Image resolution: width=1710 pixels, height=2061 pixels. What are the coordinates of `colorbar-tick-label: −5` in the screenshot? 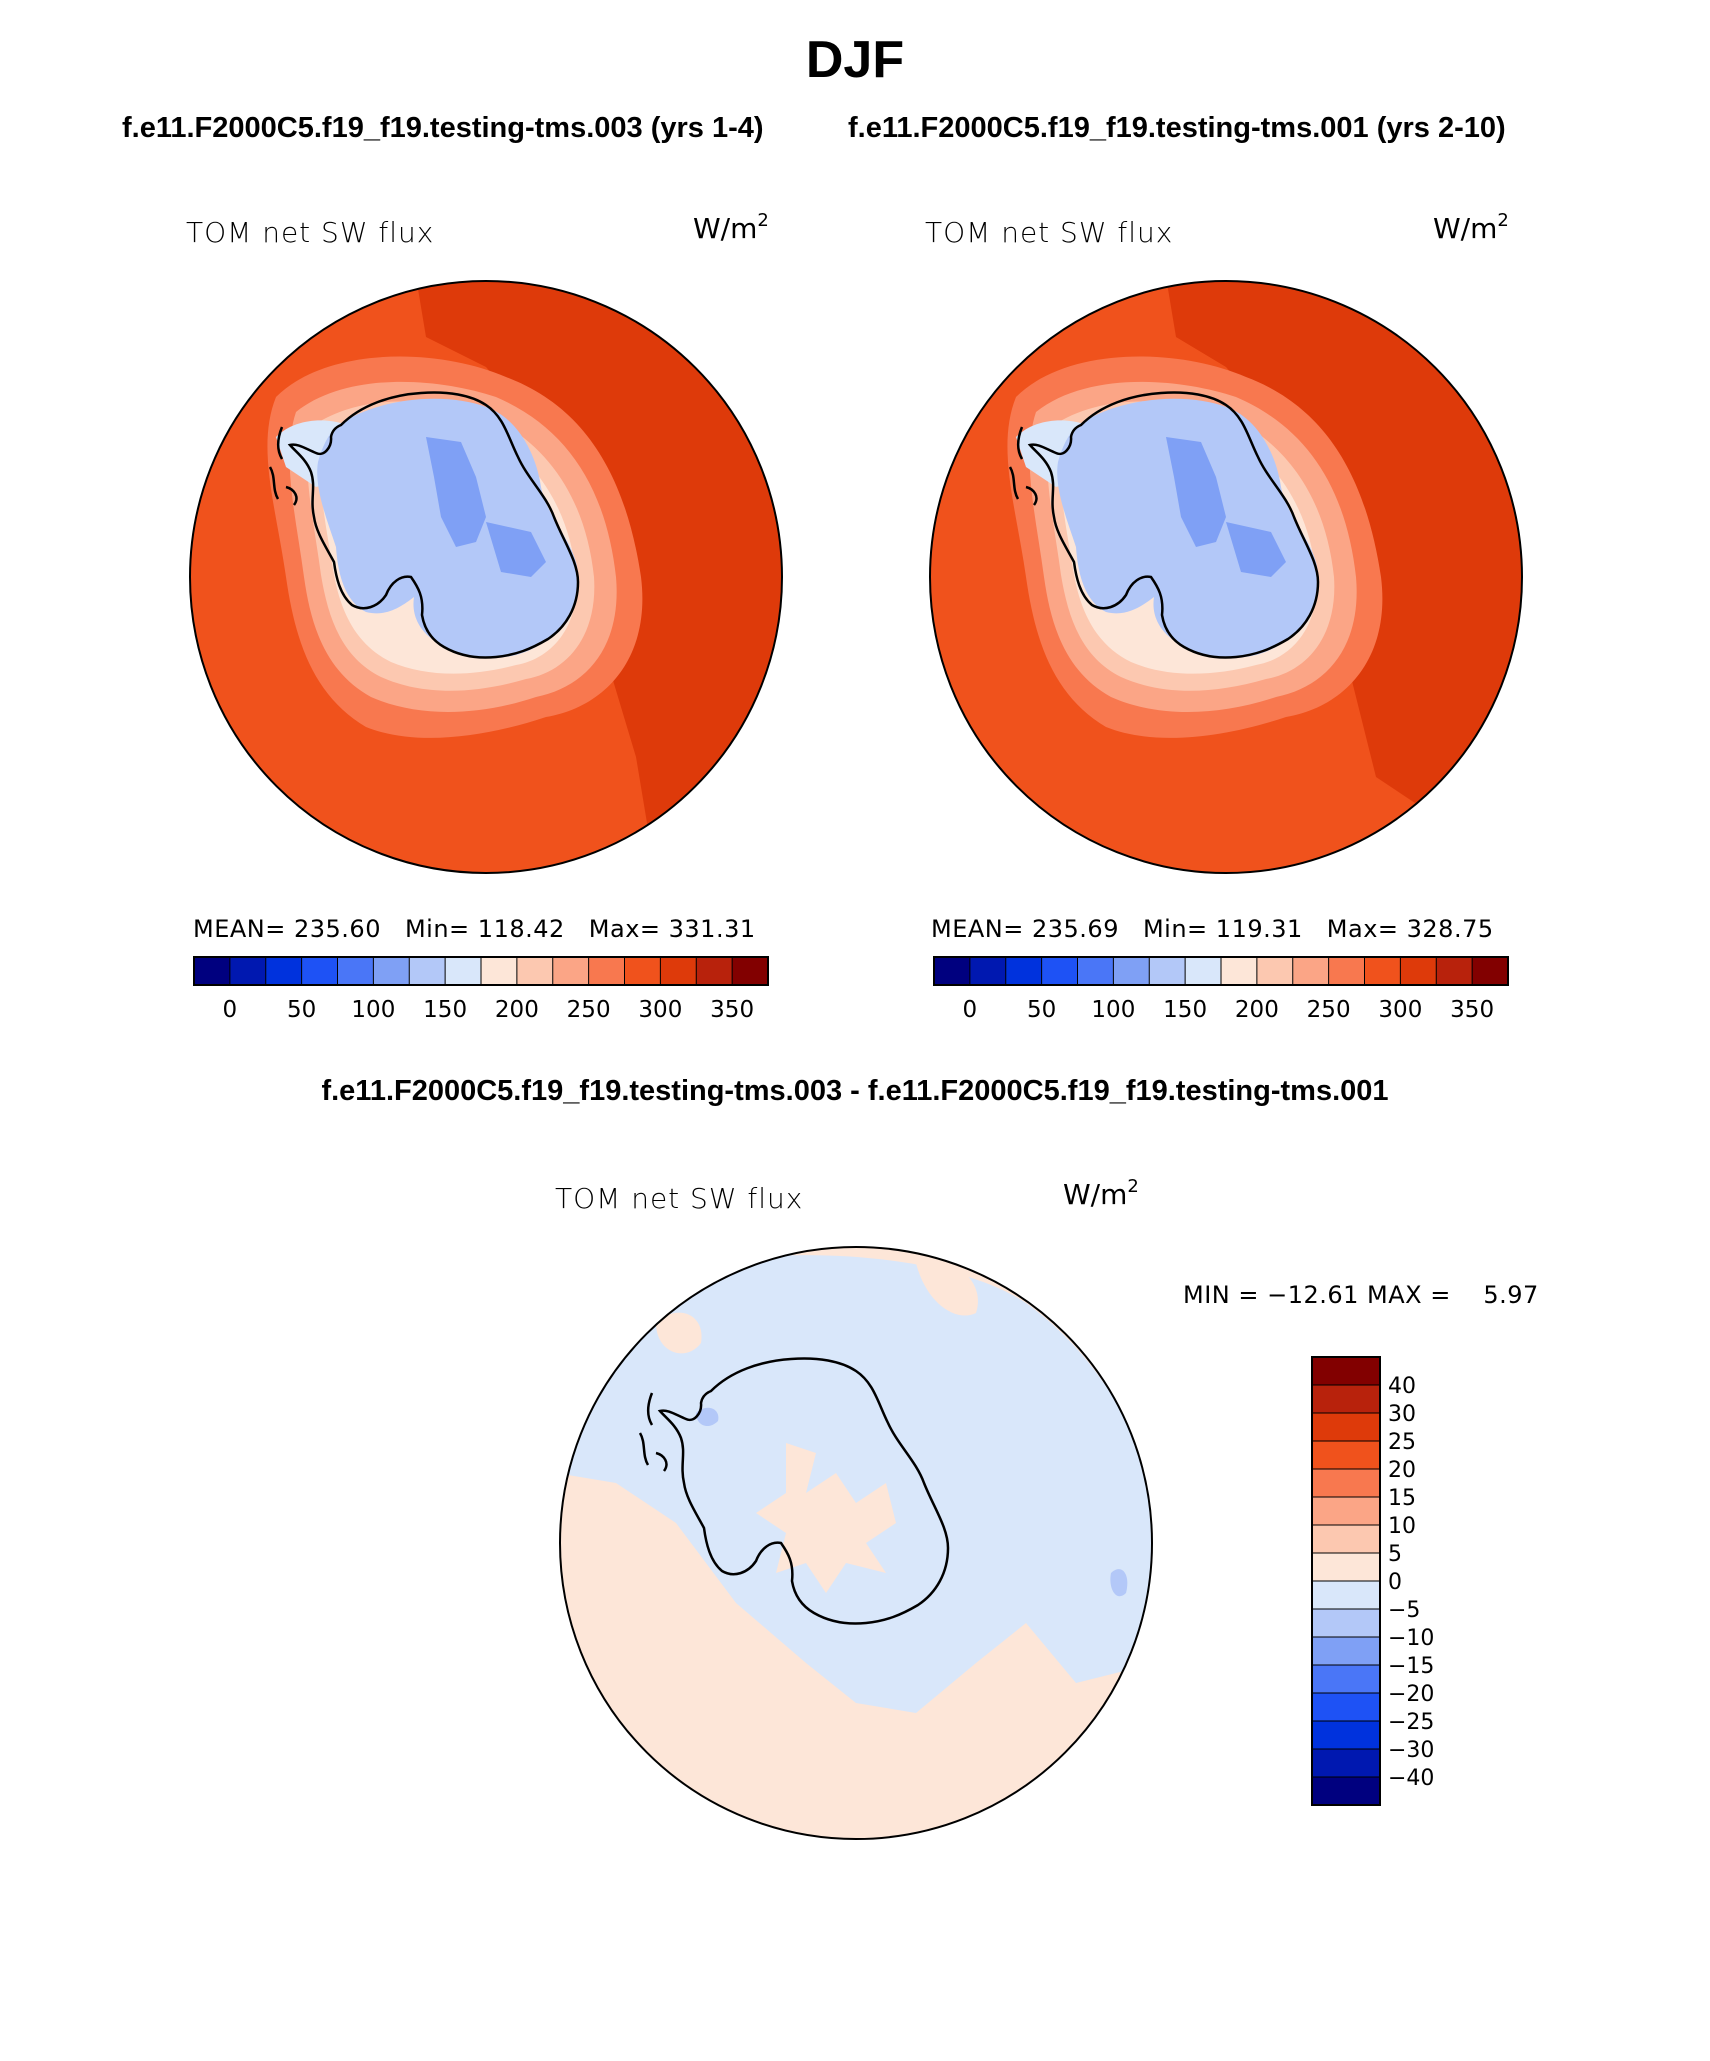 It's located at (1404, 1610).